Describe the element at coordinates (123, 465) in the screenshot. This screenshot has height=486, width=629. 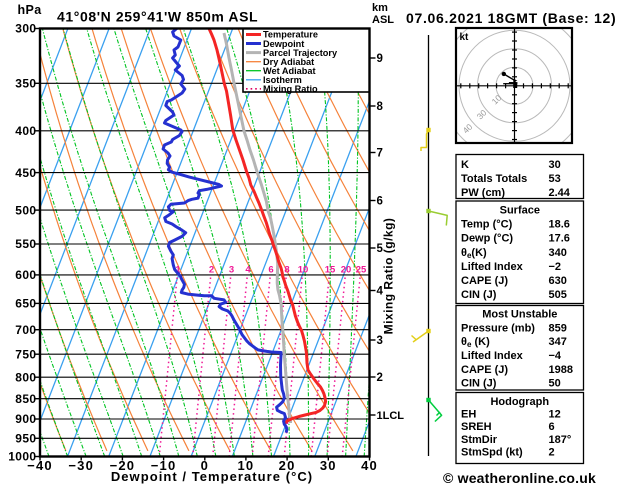
I see `svg-text: −20` at that location.